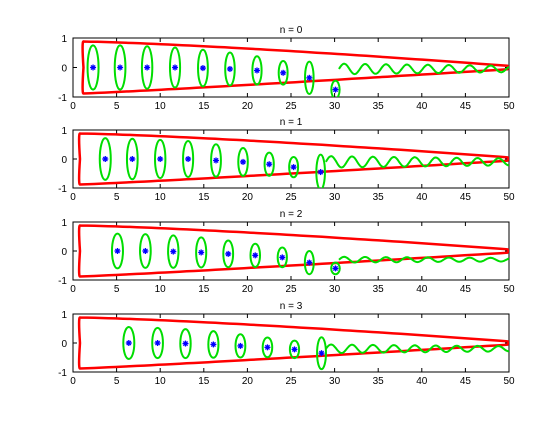 The height and width of the screenshot is (425, 560). What do you see at coordinates (379, 106) in the screenshot?
I see `x-tick-label: 35` at bounding box center [379, 106].